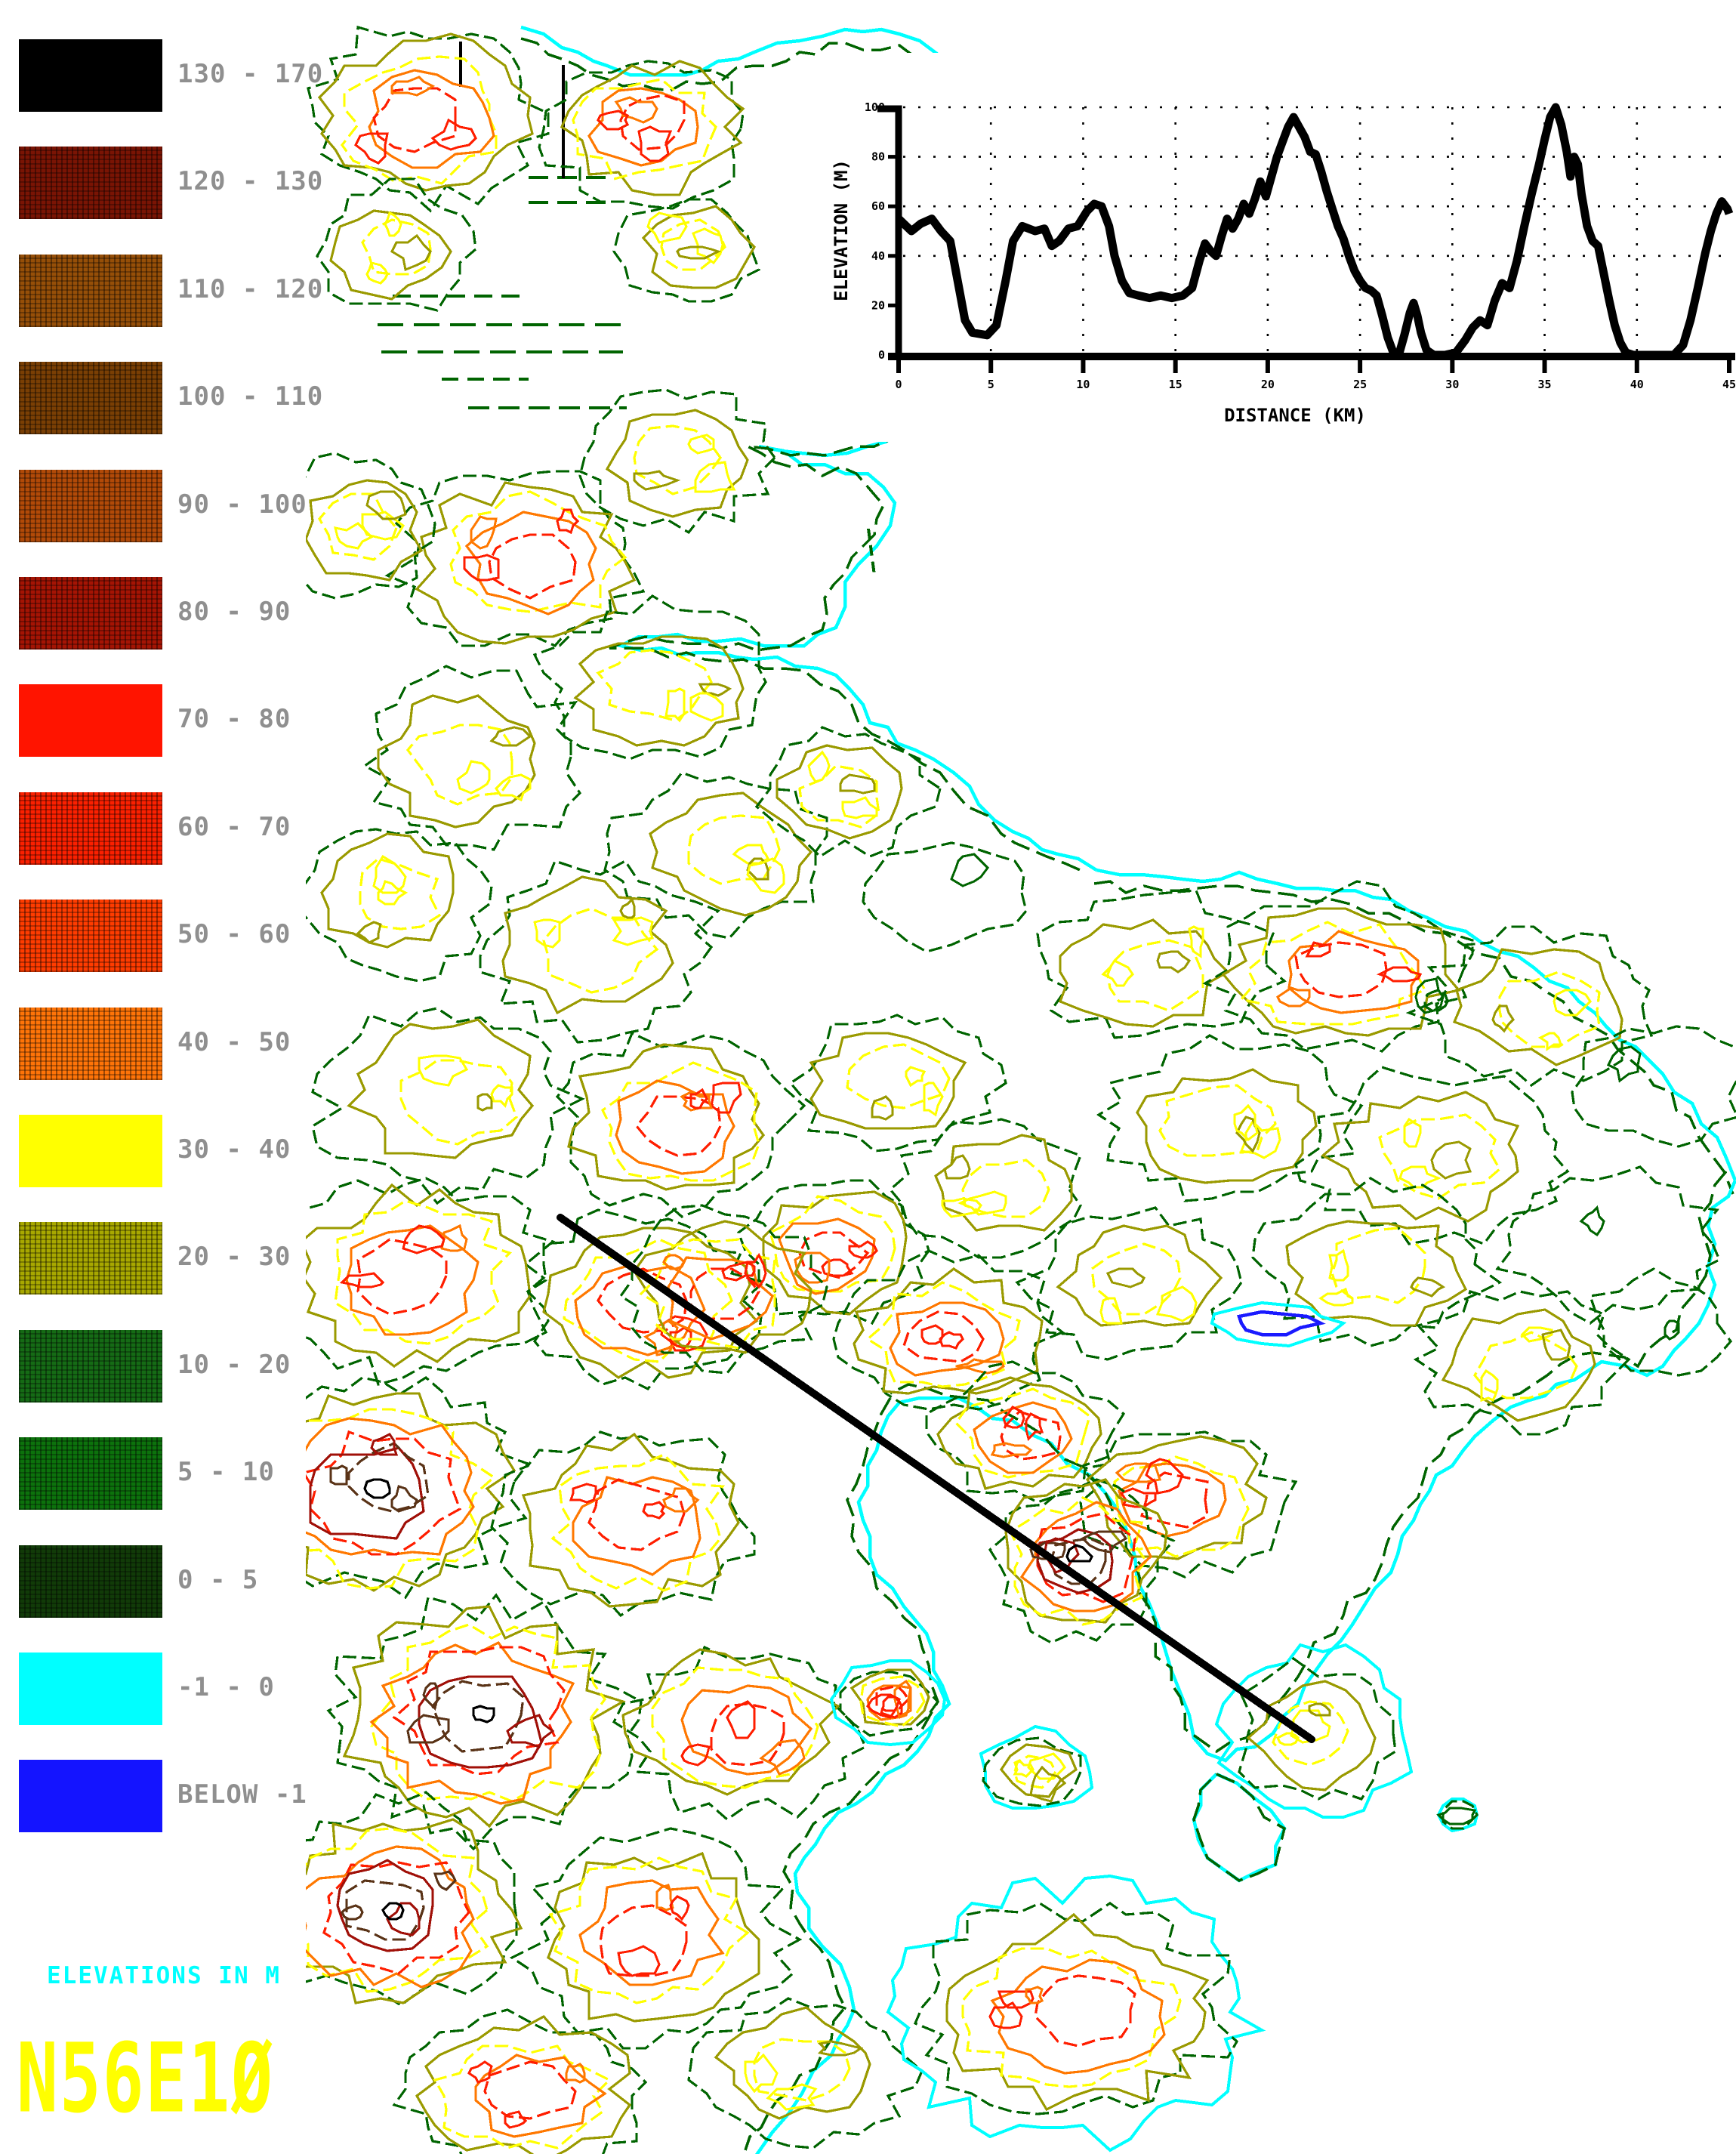 This screenshot has width=1736, height=2154. What do you see at coordinates (234, 827) in the screenshot?
I see `legend-range-label: 60 - 70` at bounding box center [234, 827].